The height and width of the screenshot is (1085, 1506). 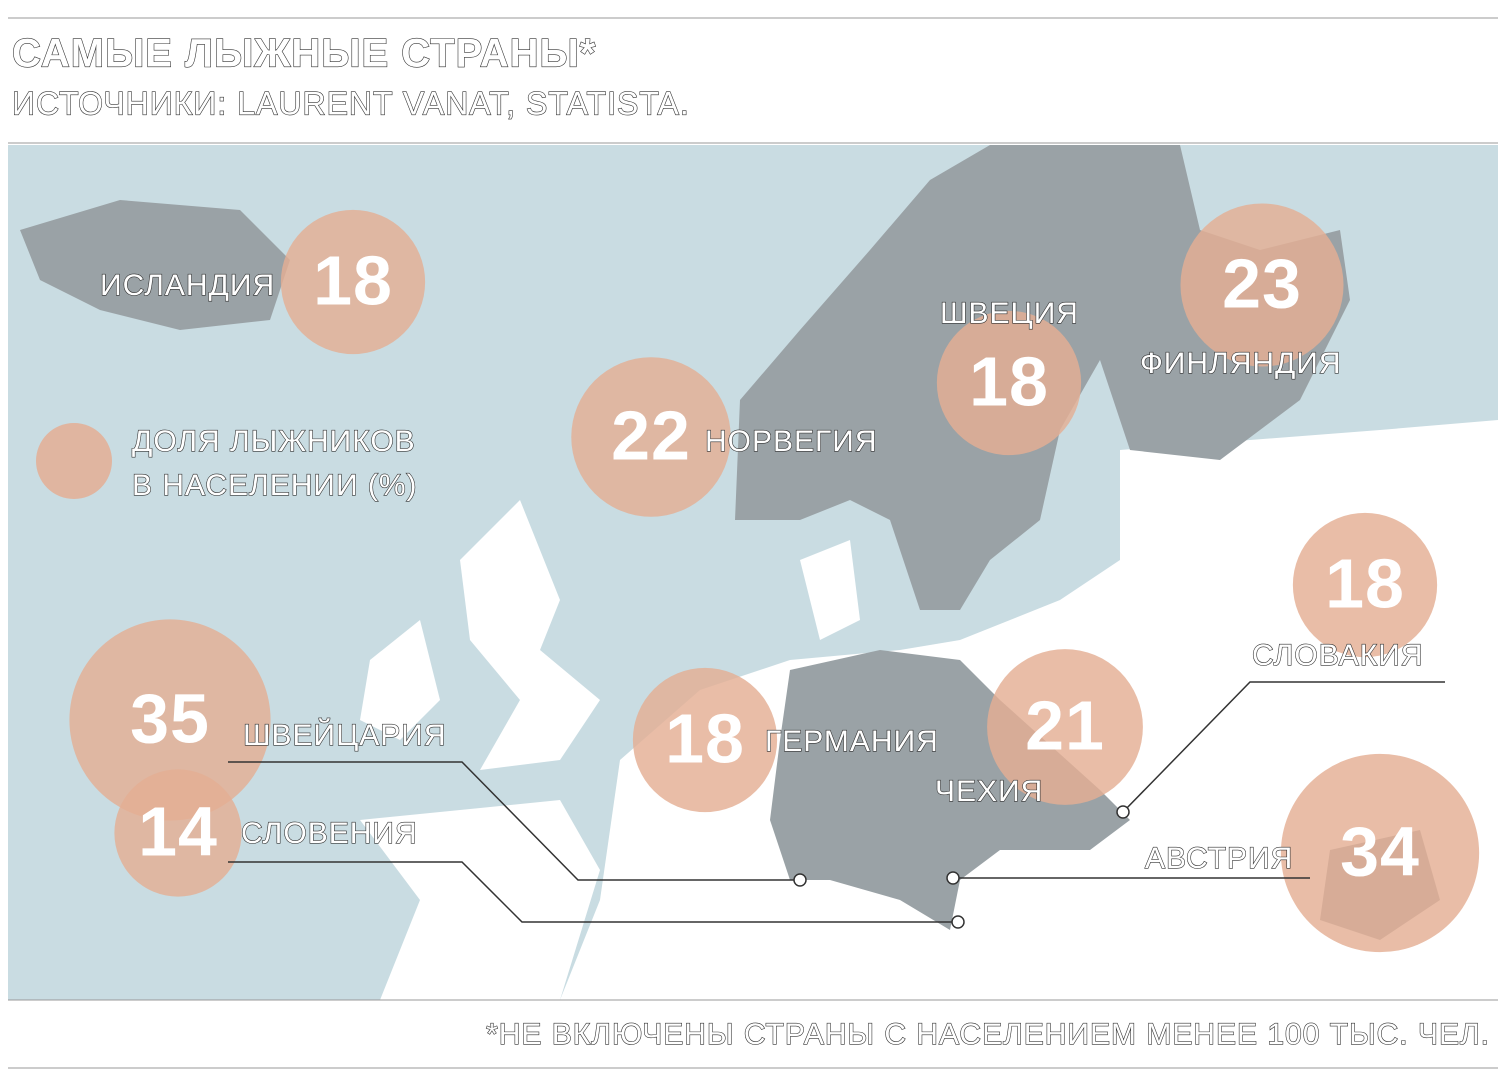 I want to click on country-label: ГЕРМАНИЯ, so click(x=852, y=741).